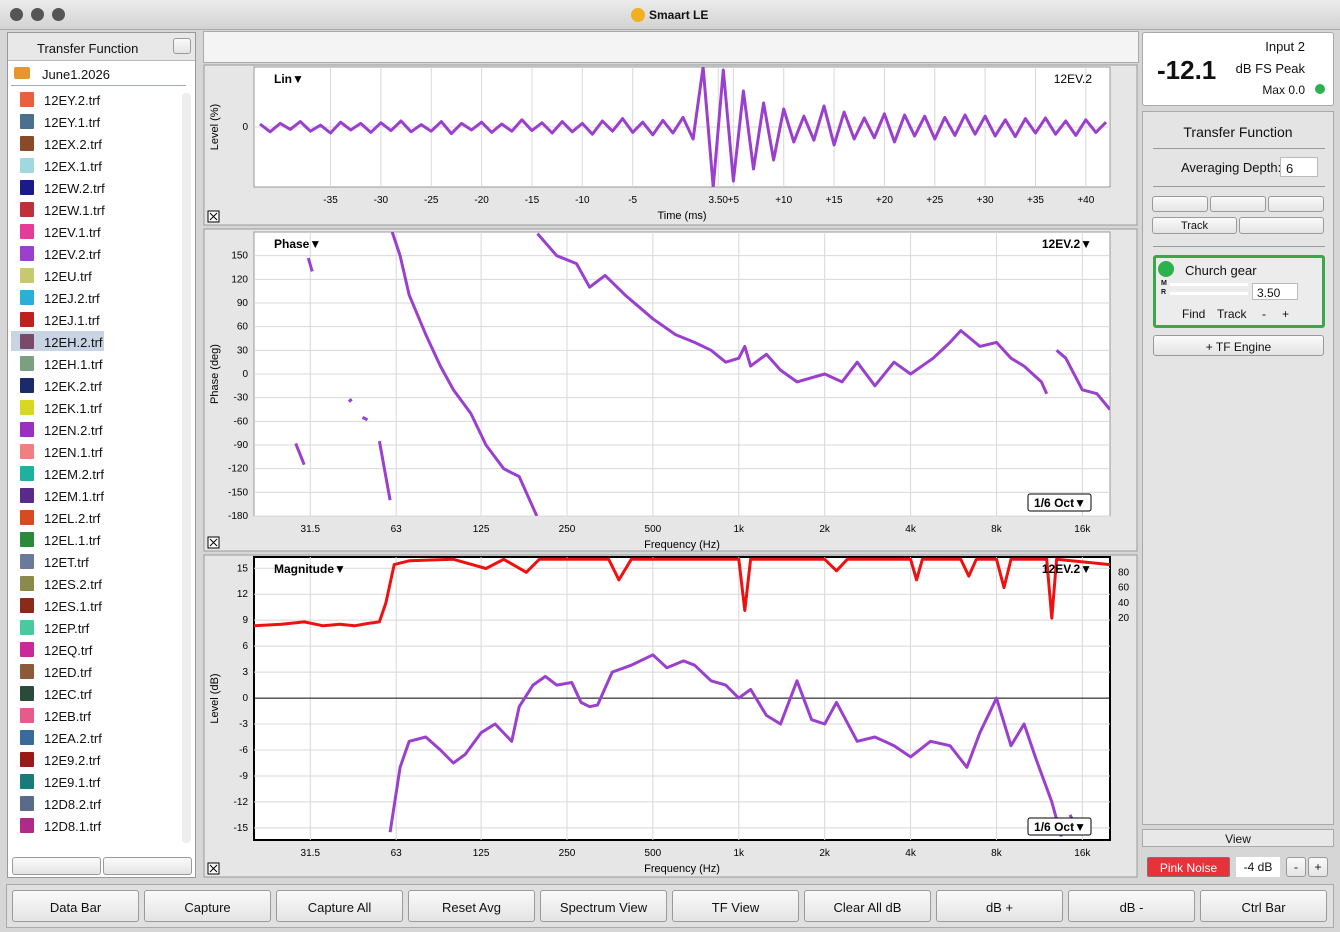  I want to click on file-name: 12EN.2.trf, so click(73, 430).